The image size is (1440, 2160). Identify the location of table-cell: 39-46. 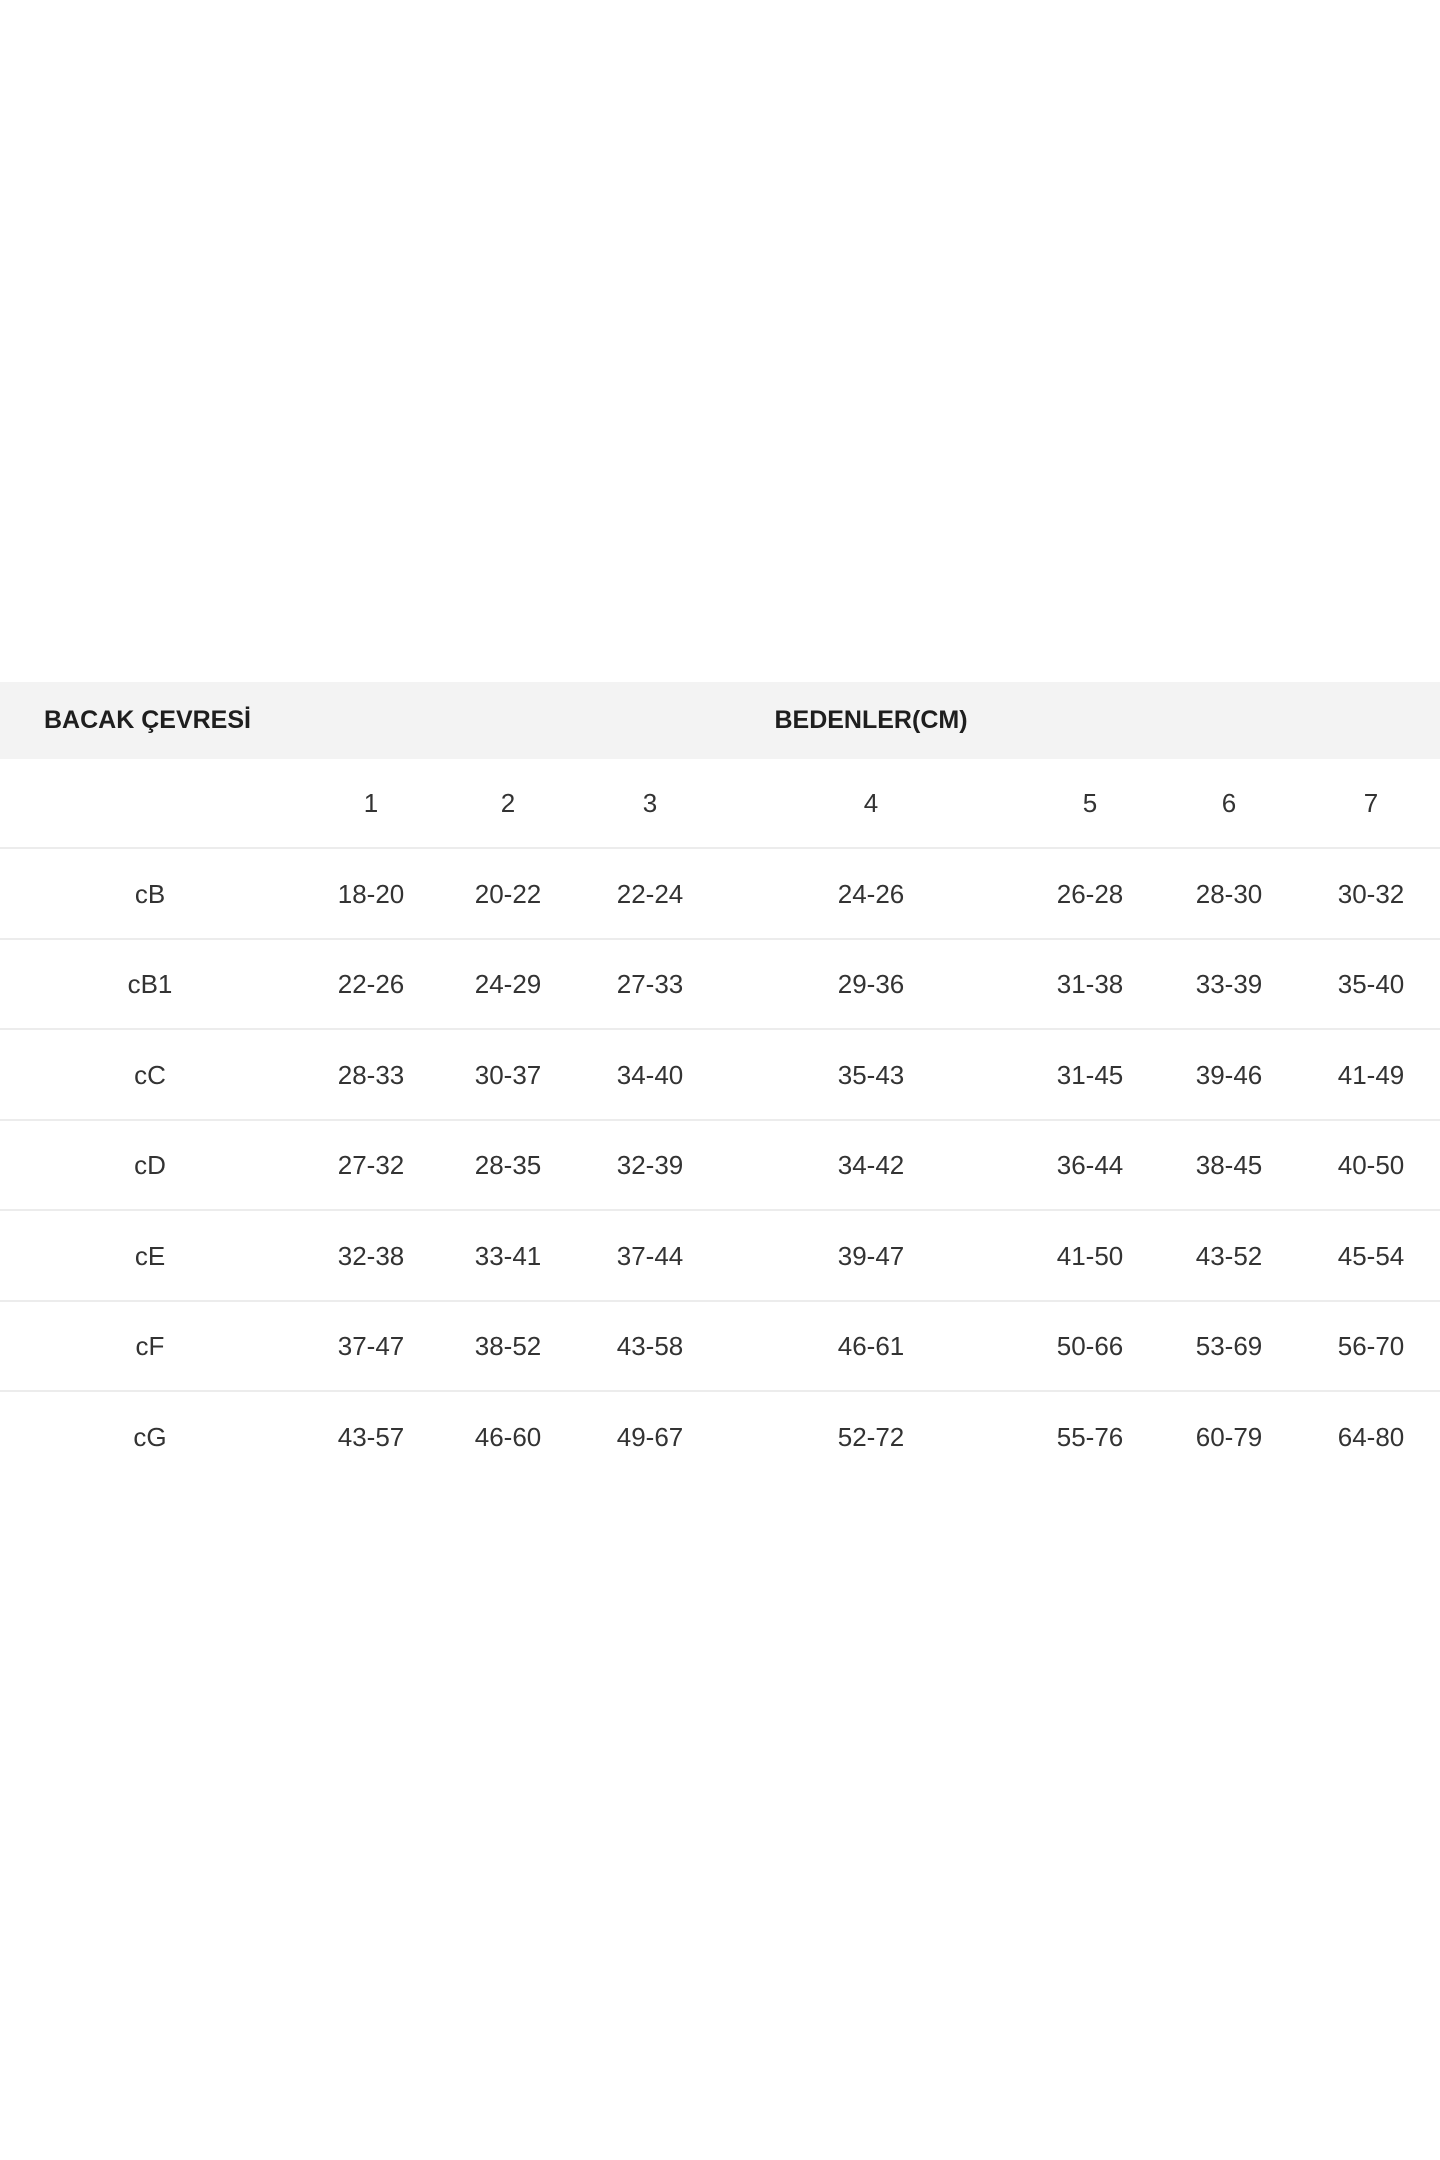
(1229, 1074).